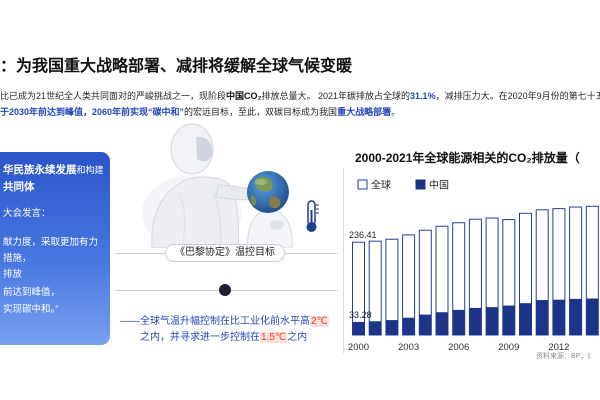  I want to click on bar-china-2009, so click(508, 320).